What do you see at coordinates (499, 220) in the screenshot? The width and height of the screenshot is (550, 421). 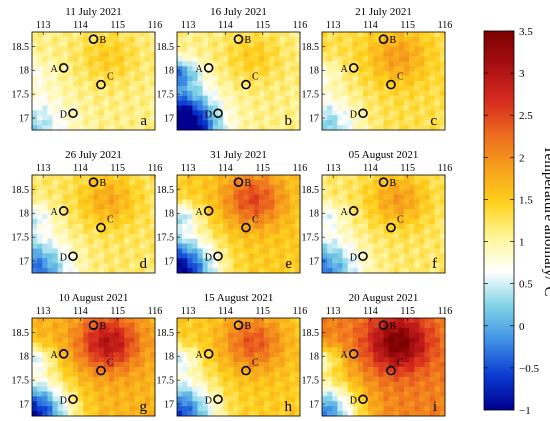 I see `colorbar-gradient` at bounding box center [499, 220].